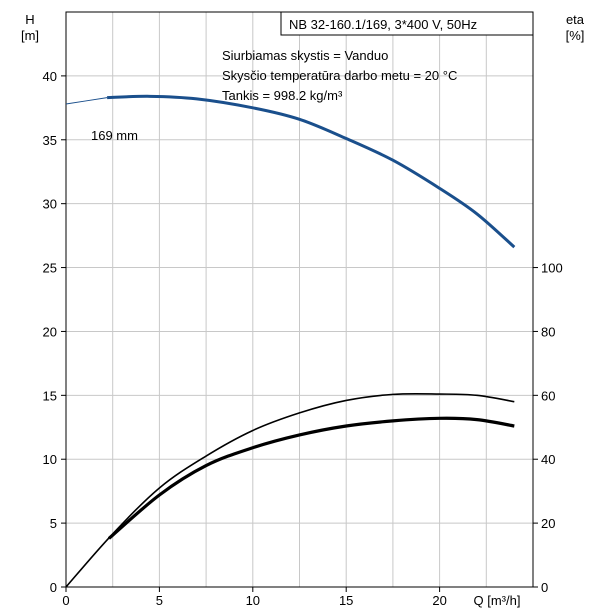 This screenshot has width=589, height=610. Describe the element at coordinates (282, 95) in the screenshot. I see `annotation-density: Tankis = 998.2 kg/m³` at that location.